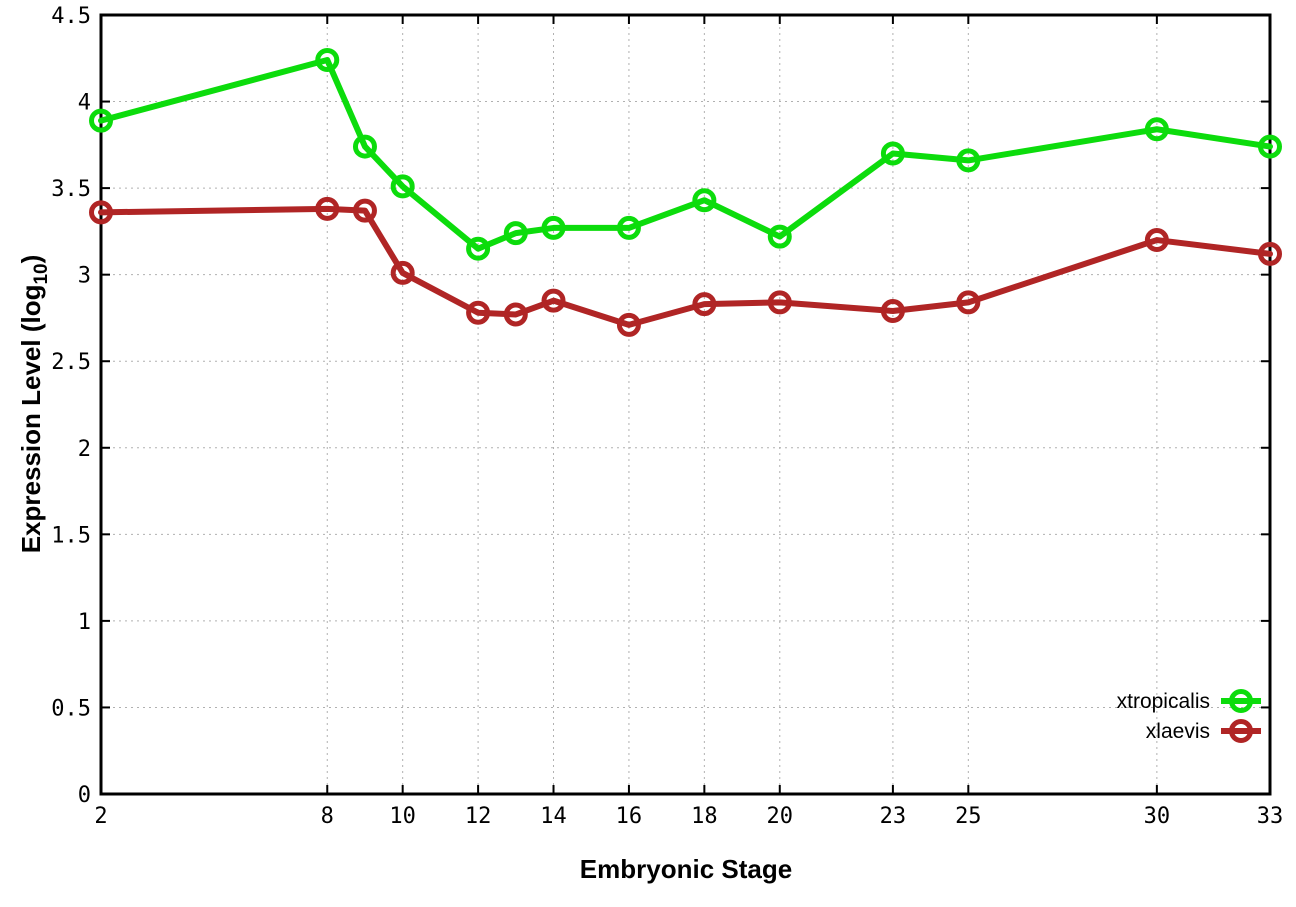 The image size is (1296, 907). I want to click on x-tick-label: 14, so click(553, 816).